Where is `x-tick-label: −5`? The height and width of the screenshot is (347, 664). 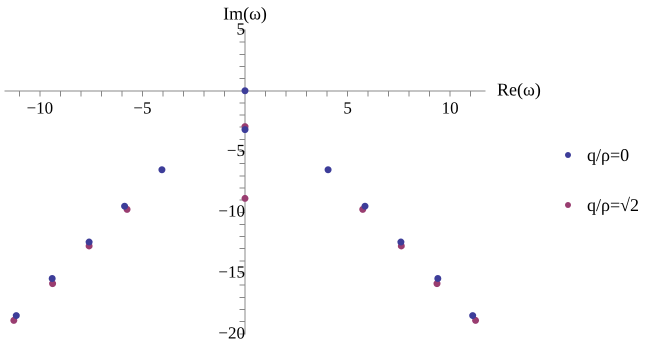
x-tick-label: −5 is located at coordinates (142, 108).